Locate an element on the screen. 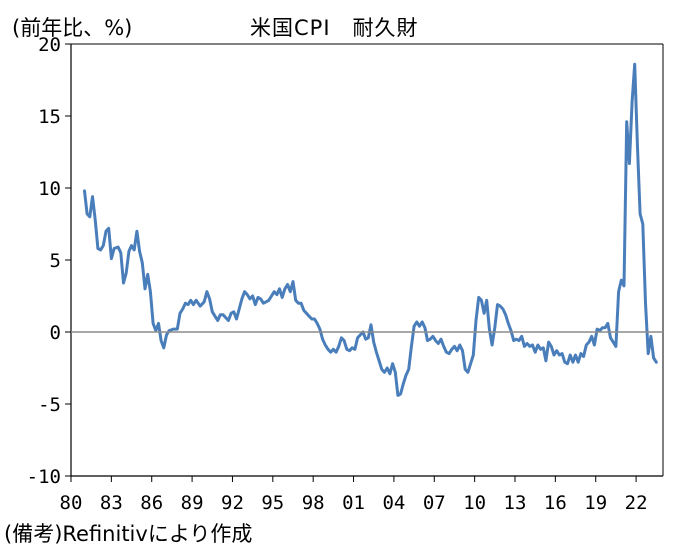  x-tick-label: 22 is located at coordinates (636, 503).